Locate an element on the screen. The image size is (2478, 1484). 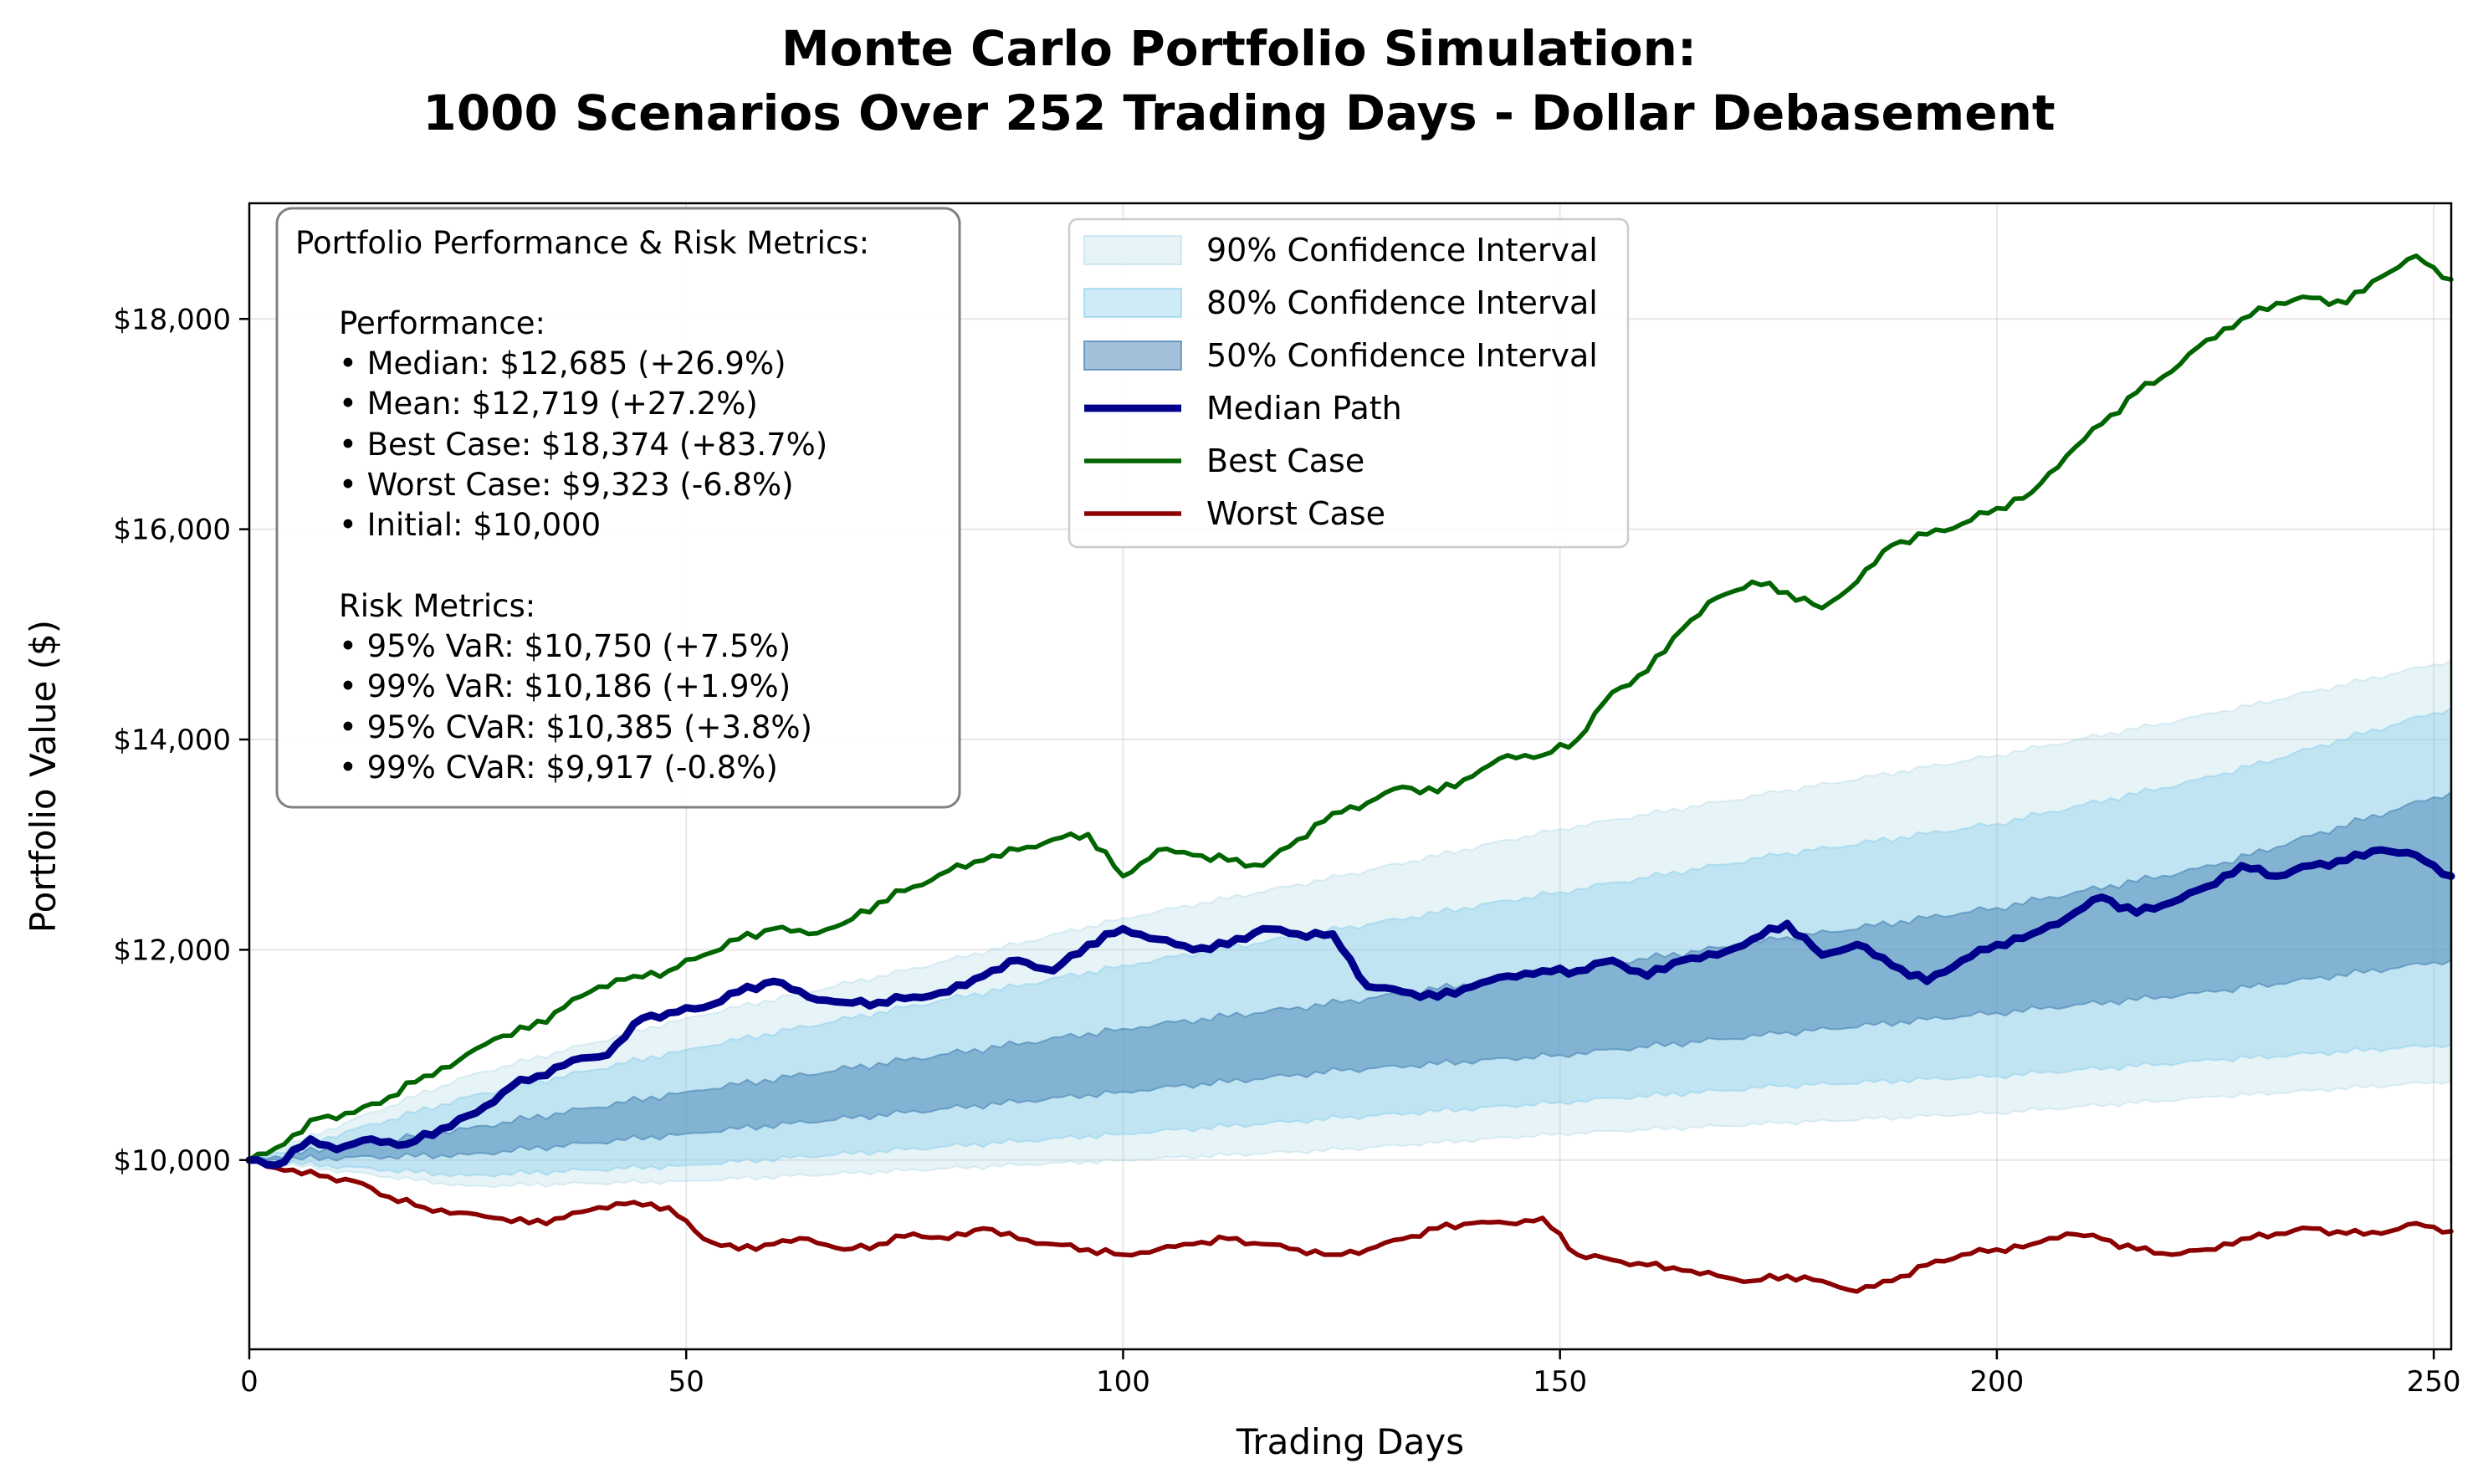
metric-var-95: • 95% VaR: $10,750 (+7.5%) is located at coordinates (565, 646).